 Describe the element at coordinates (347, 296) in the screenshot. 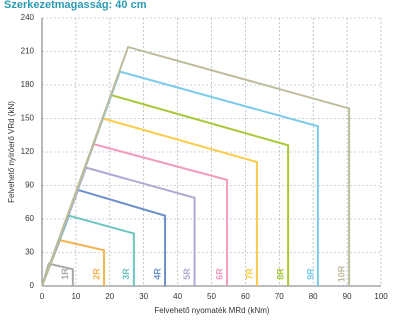

I see `x-tick-label: 90` at that location.